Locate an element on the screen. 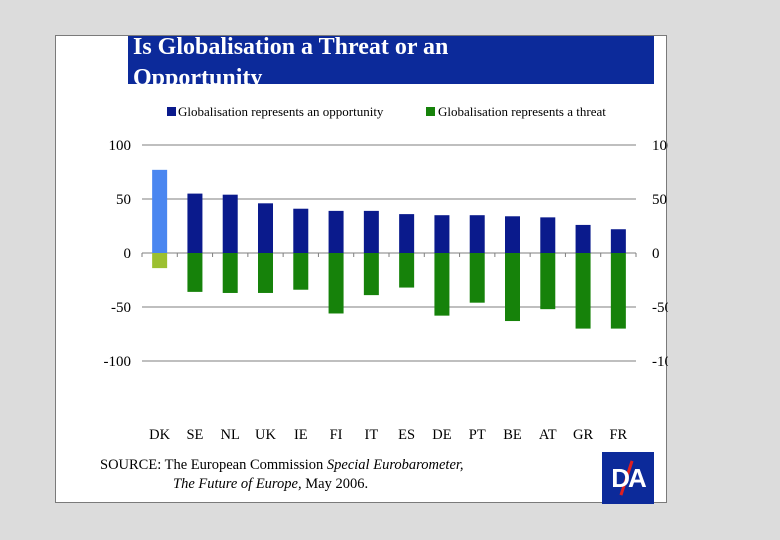 This screenshot has height=540, width=780. bar-threat-DK is located at coordinates (160, 261).